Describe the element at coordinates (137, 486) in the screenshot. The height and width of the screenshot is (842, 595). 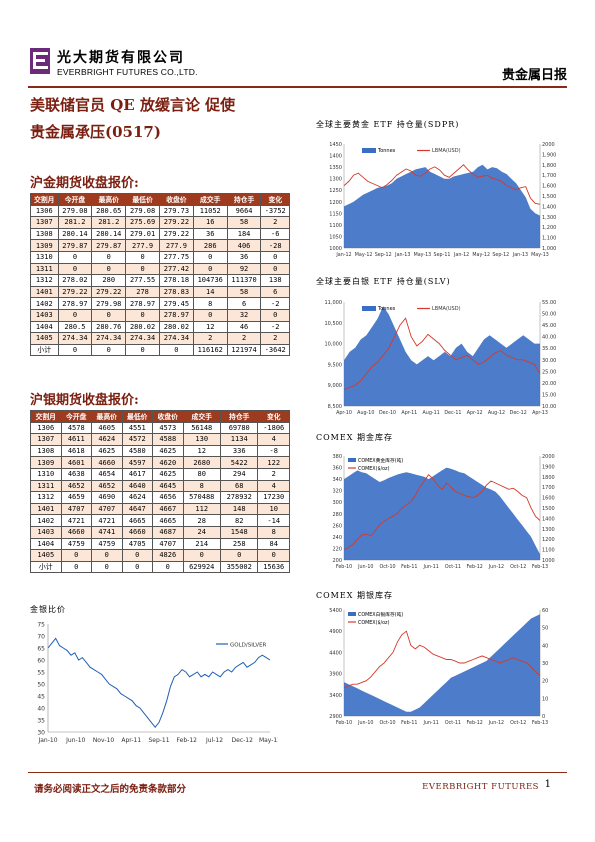
I see `table-cell: 4640` at that location.